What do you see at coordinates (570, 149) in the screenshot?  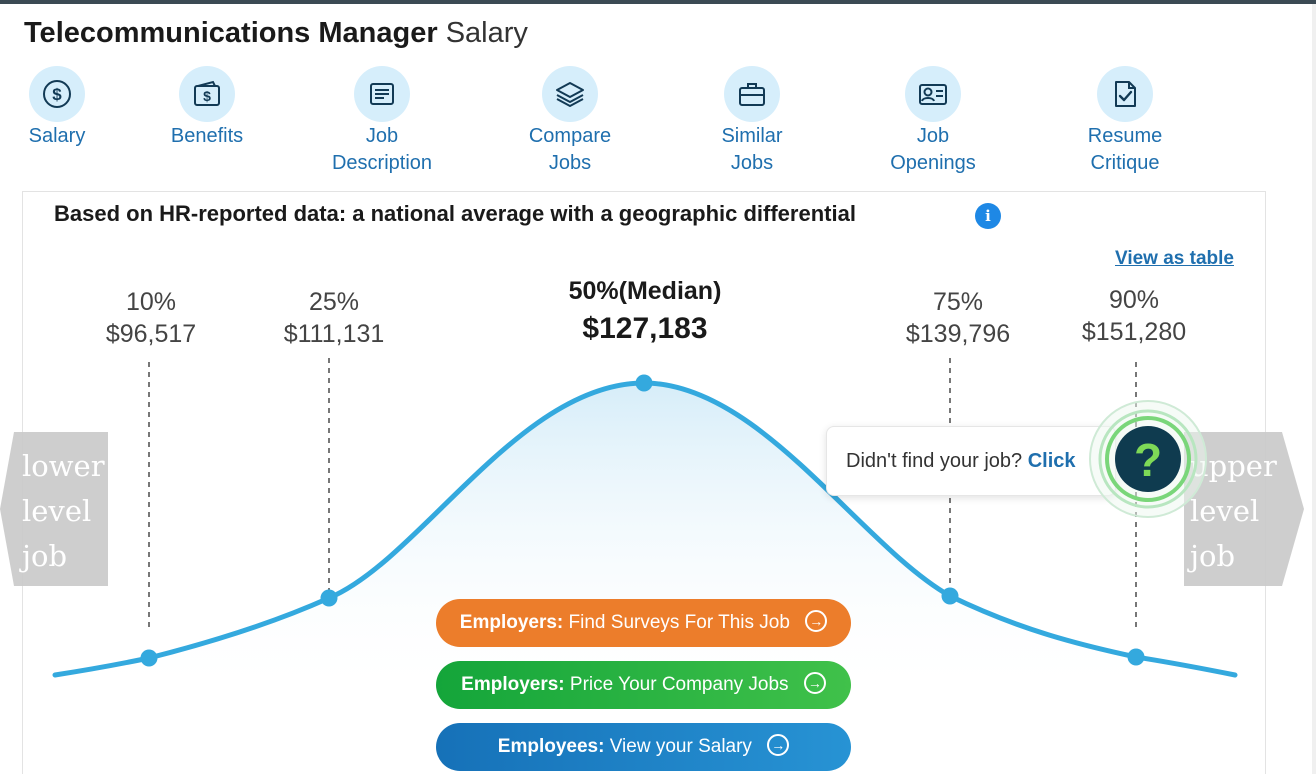 I see `nav-label-compare-jobs: Compare Jobs` at bounding box center [570, 149].